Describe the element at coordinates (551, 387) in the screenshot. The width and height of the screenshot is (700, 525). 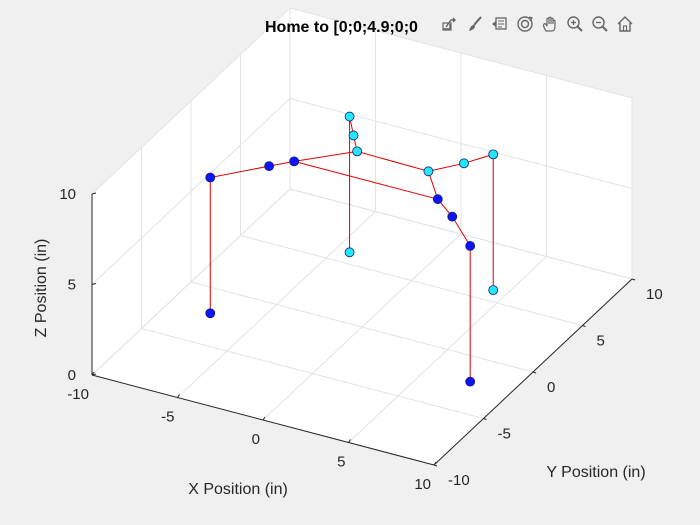
I see `y-tick-label: 0` at that location.